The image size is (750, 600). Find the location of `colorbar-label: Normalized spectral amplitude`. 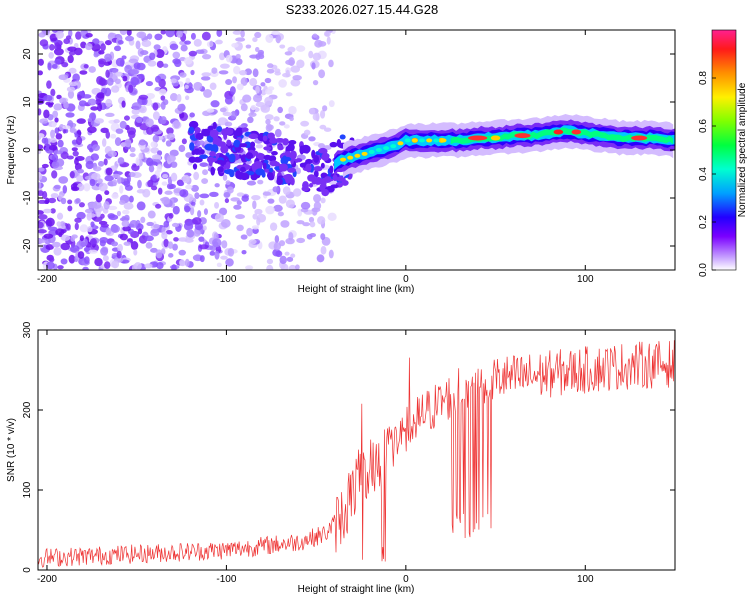

colorbar-label: Normalized spectral amplitude is located at coordinates (742, 149).